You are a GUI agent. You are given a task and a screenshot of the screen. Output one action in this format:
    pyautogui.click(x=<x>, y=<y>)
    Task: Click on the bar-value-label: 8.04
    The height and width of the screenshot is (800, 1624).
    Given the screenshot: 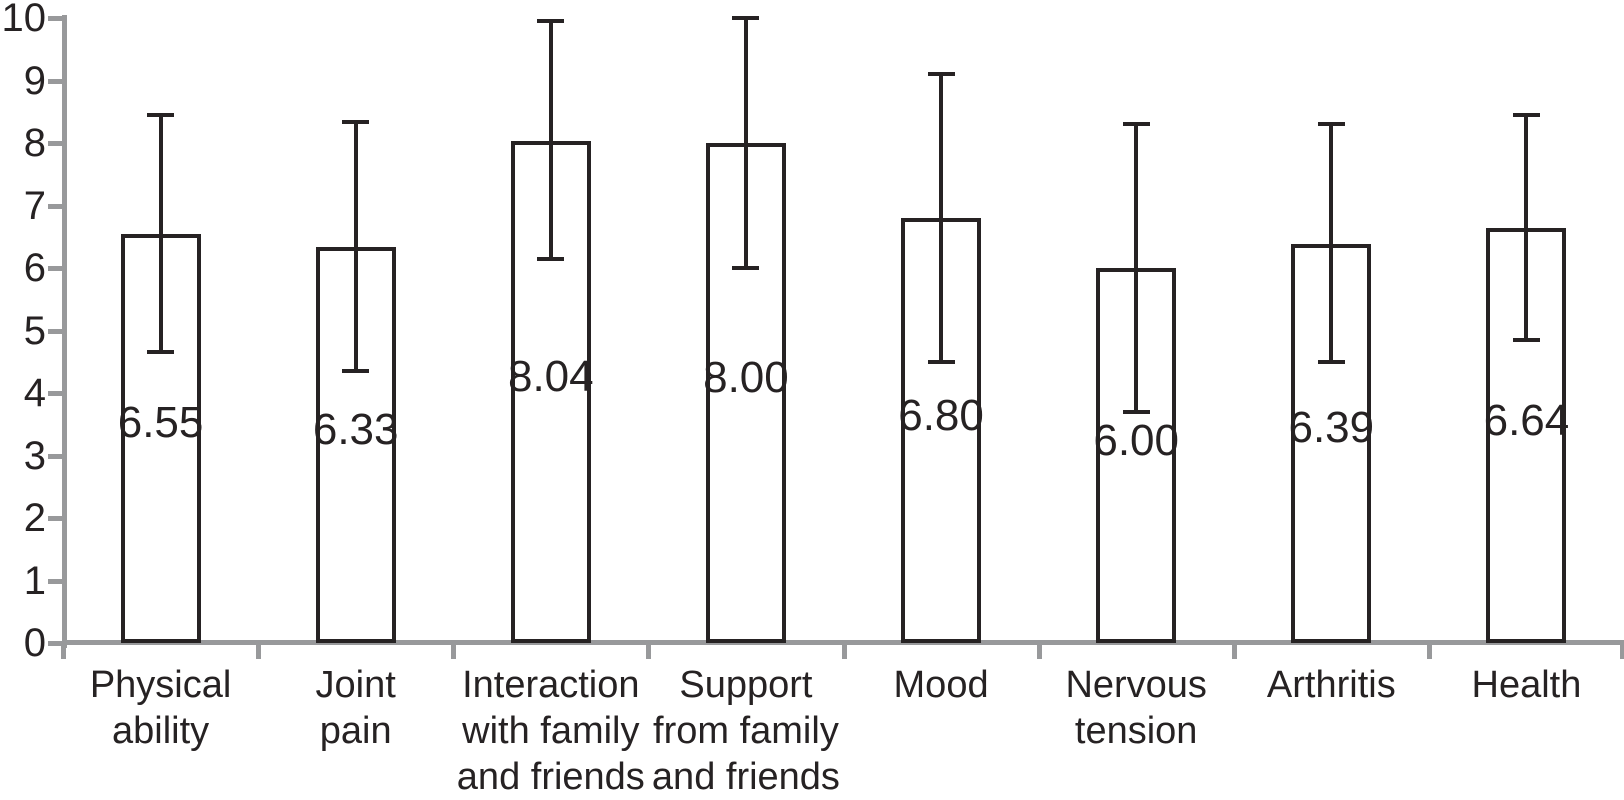 What is the action you would take?
    pyautogui.click(x=550, y=376)
    